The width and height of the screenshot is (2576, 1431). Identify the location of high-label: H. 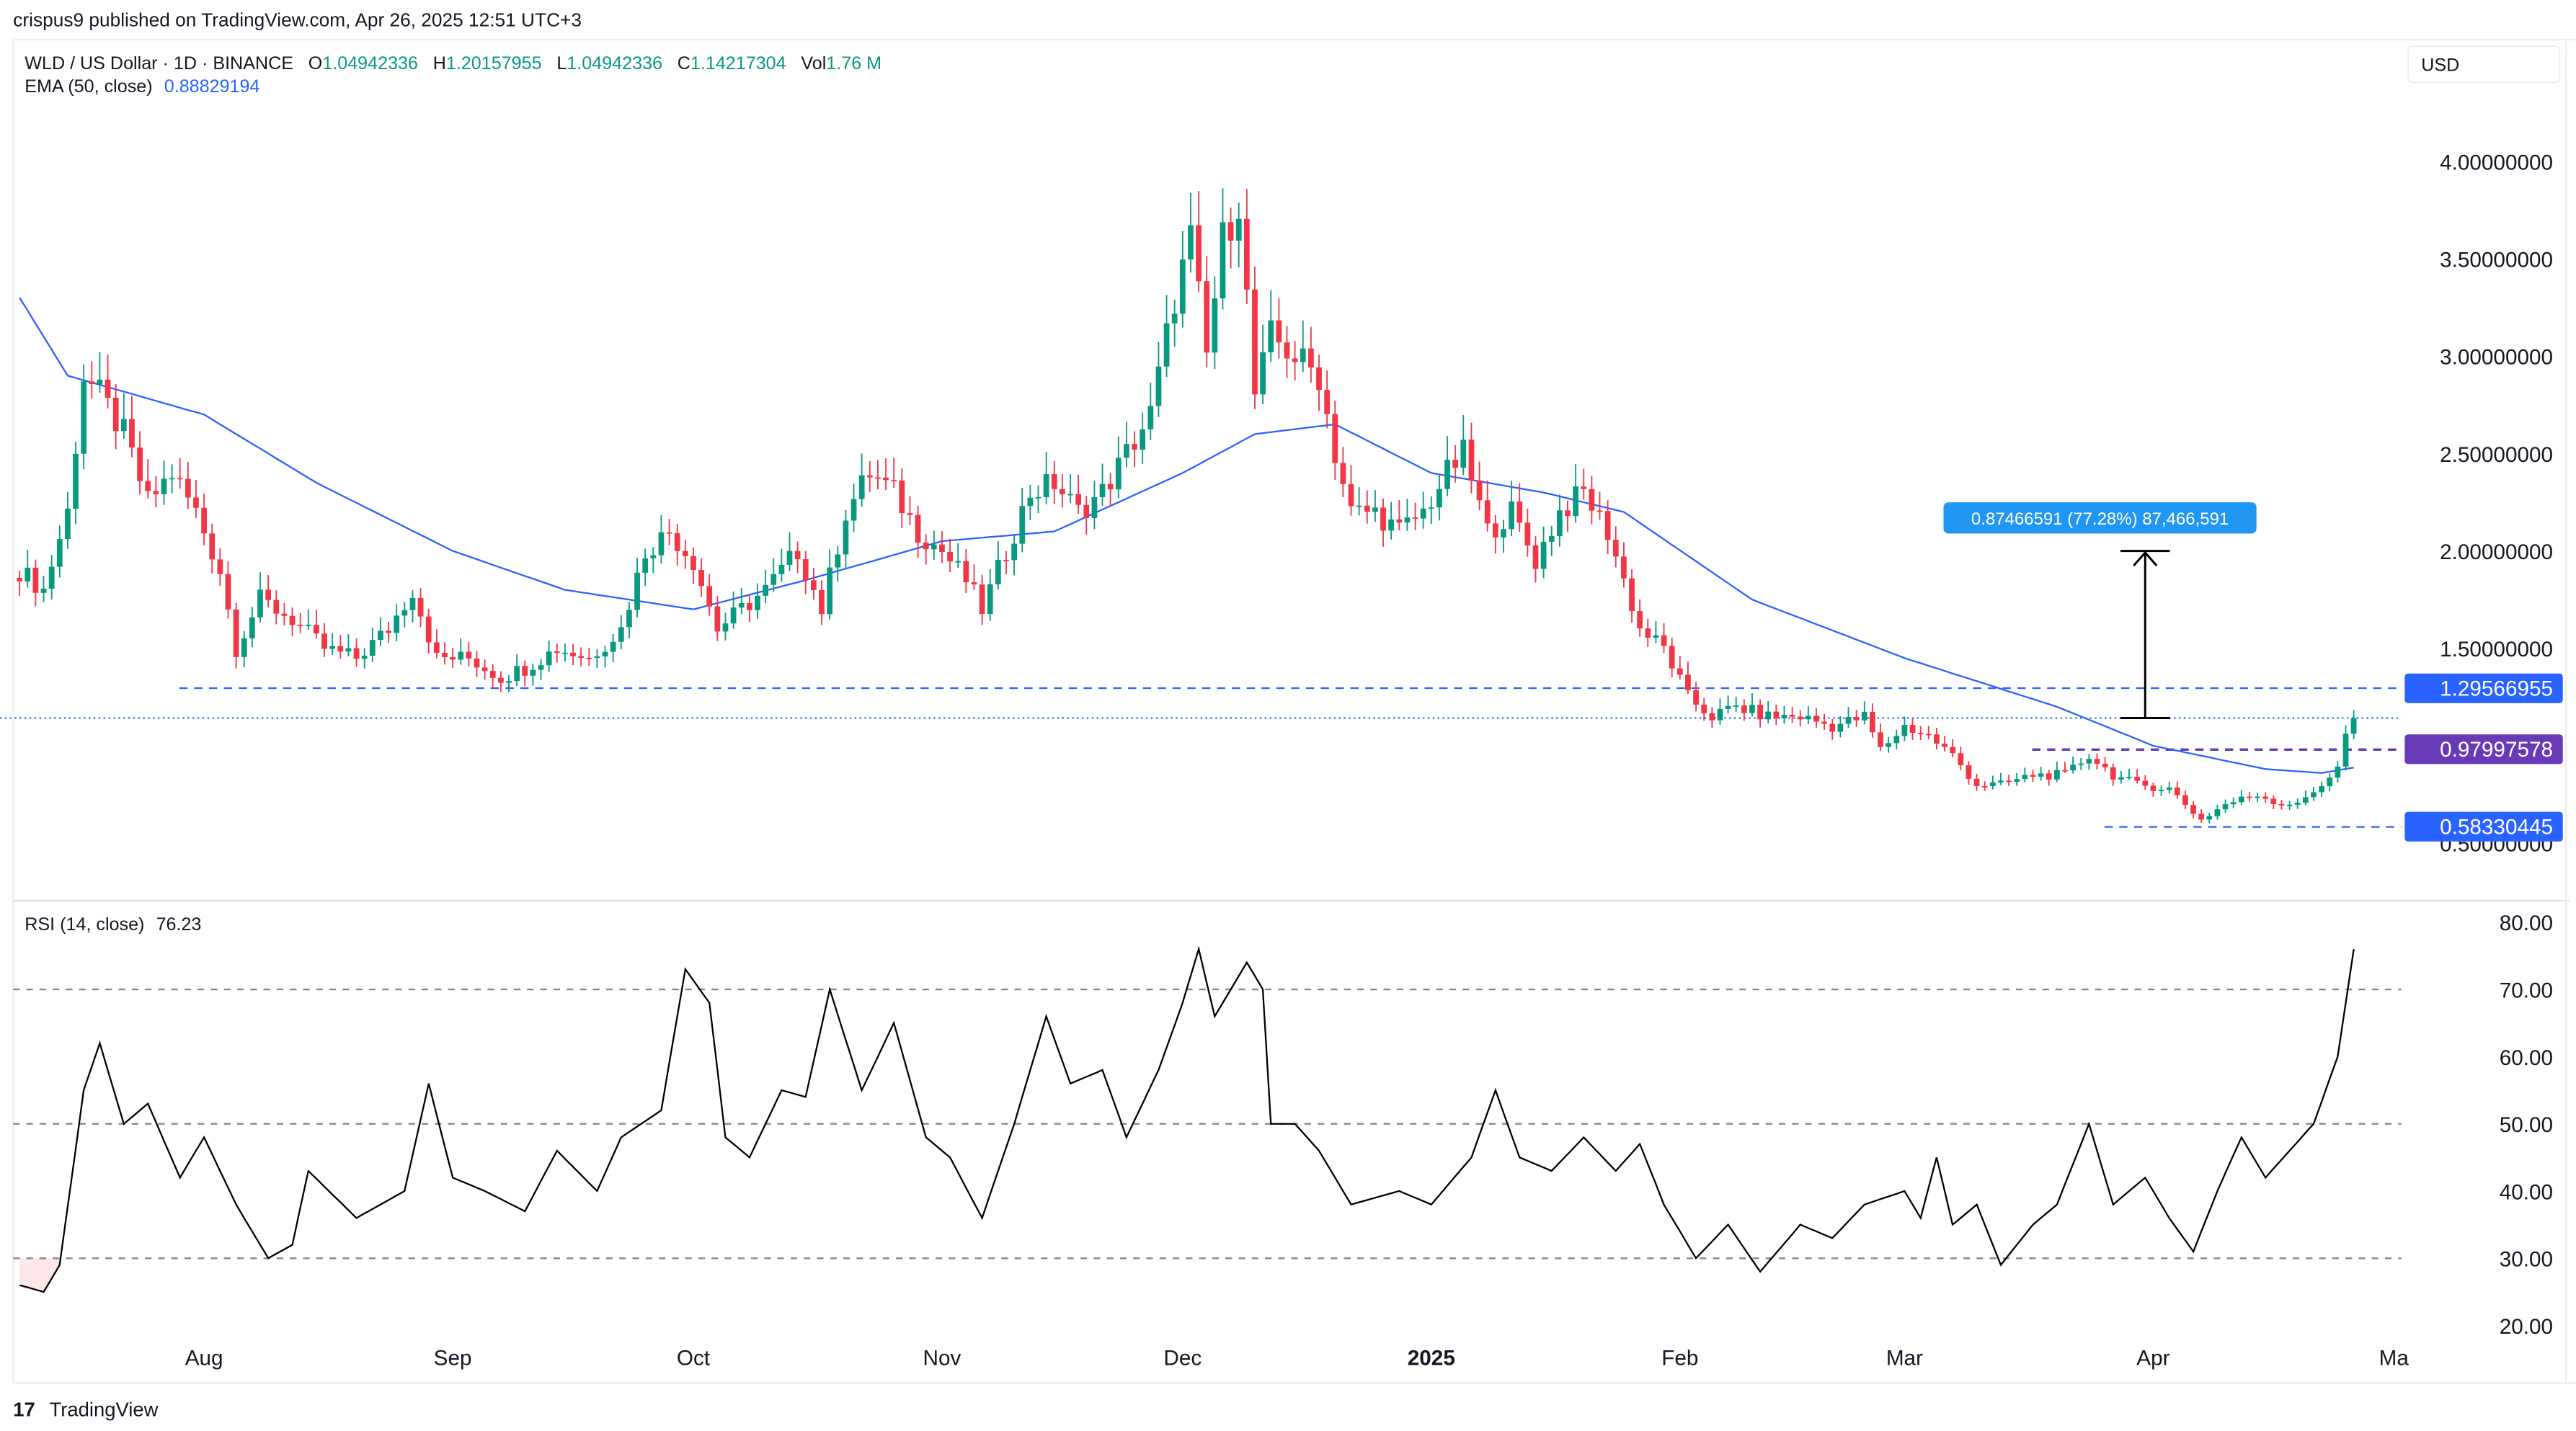
(440, 63).